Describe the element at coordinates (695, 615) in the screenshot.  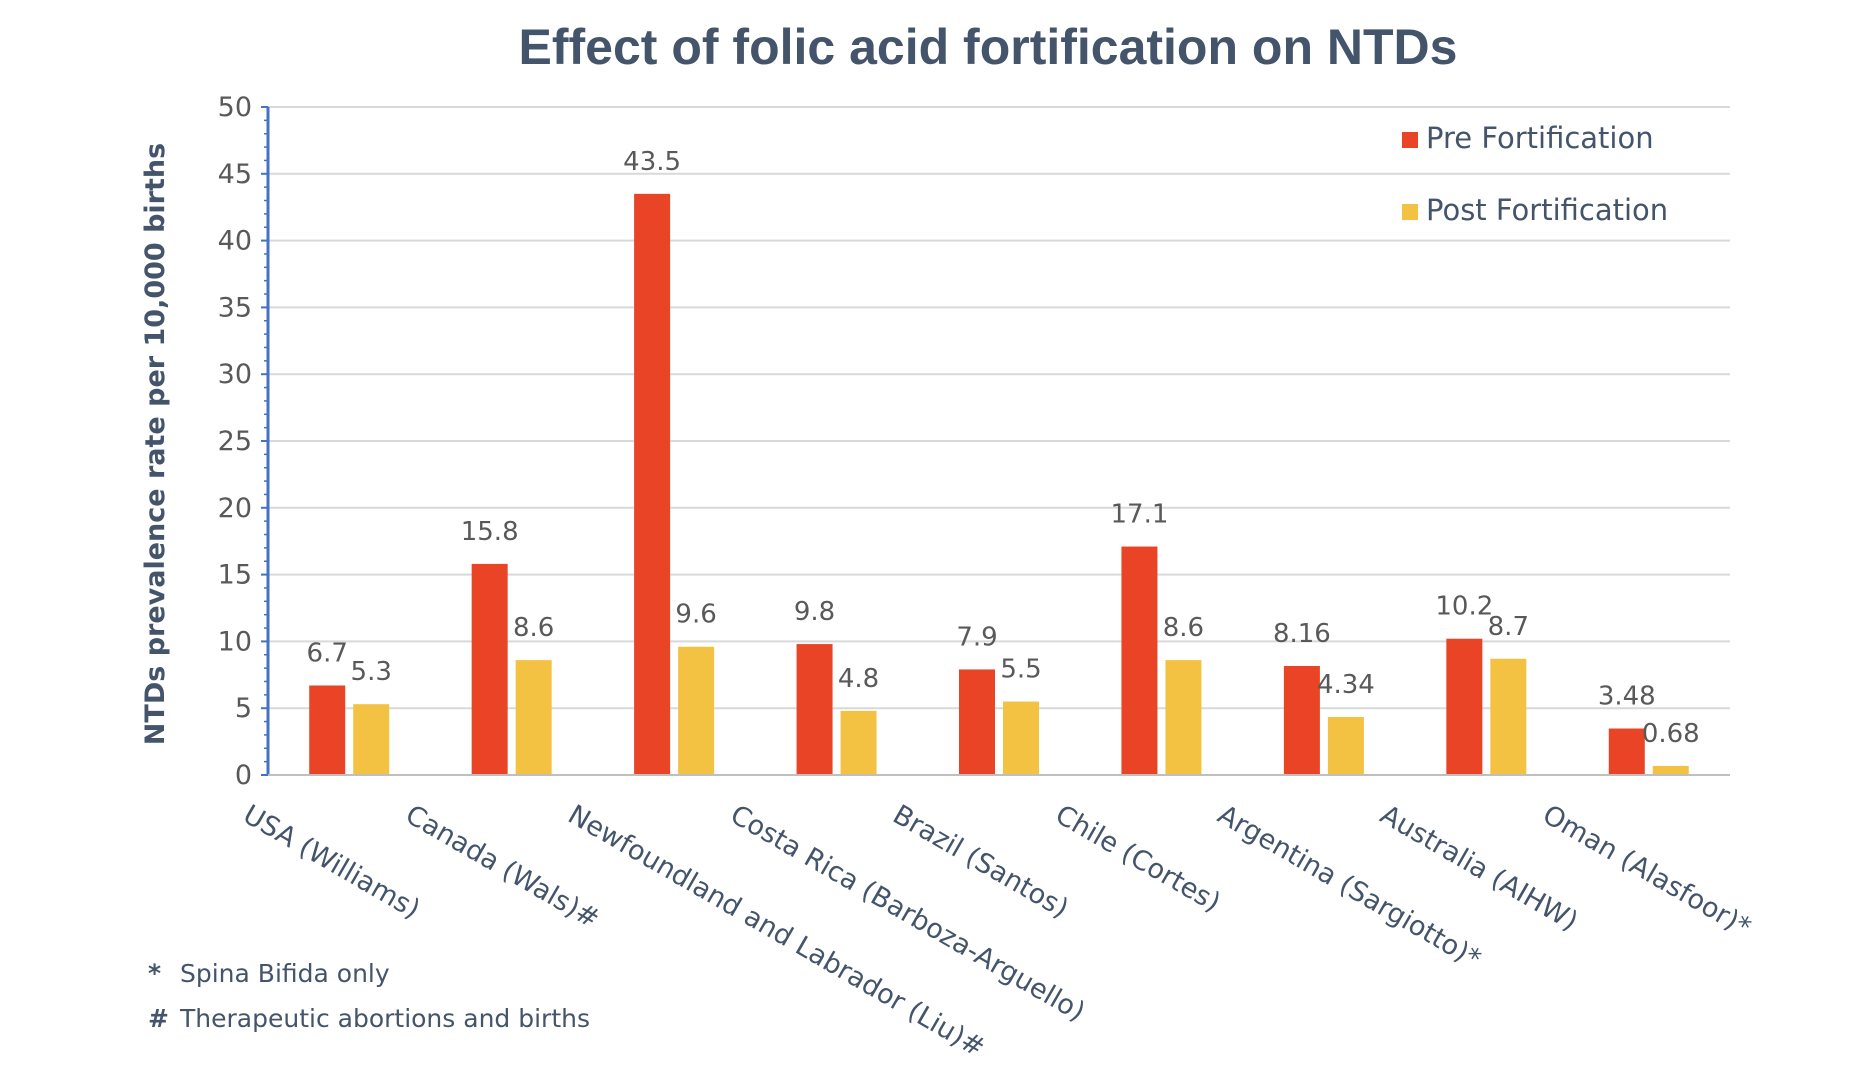
I see `data-label: 9.6` at that location.